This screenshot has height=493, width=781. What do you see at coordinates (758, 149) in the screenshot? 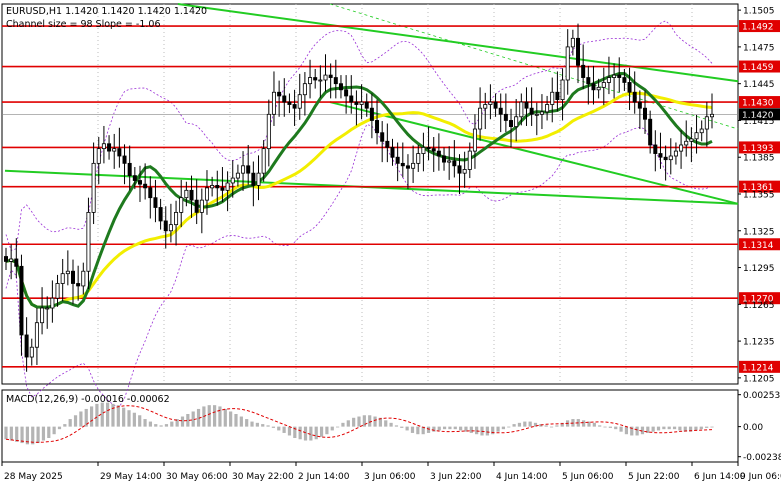
I see `level-price-label: 1.1393` at bounding box center [758, 149].